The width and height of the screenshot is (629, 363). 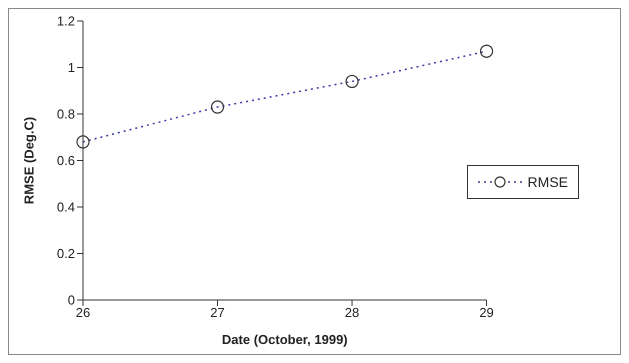 What do you see at coordinates (352, 312) in the screenshot?
I see `x-tick-label: 28` at bounding box center [352, 312].